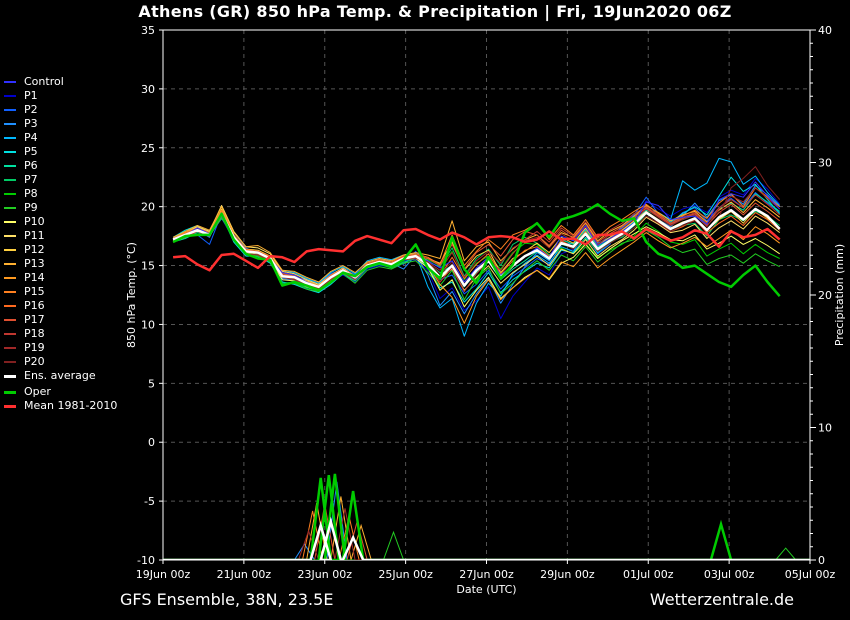  Describe the element at coordinates (60, 138) in the screenshot. I see `legend-item-p4: P4` at that location.